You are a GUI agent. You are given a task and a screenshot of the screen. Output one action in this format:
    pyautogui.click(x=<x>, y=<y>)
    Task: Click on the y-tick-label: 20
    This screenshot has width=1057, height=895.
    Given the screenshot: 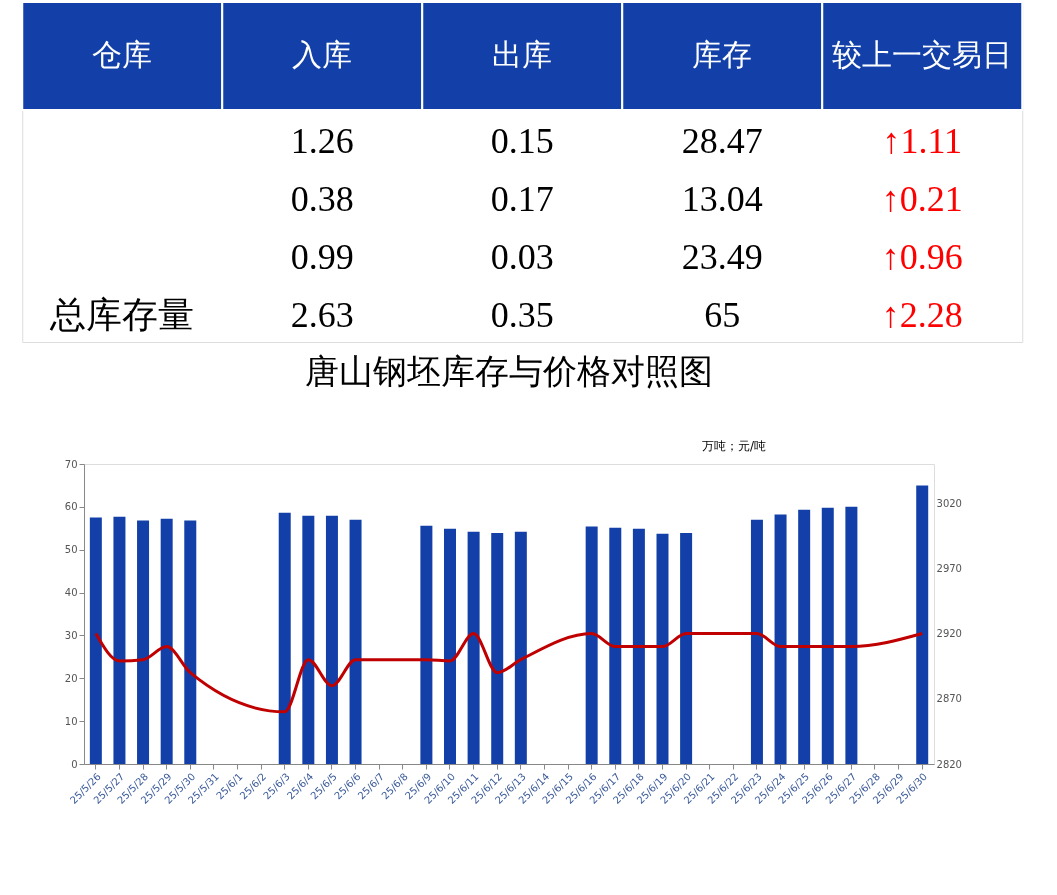 What is the action you would take?
    pyautogui.click(x=71, y=678)
    